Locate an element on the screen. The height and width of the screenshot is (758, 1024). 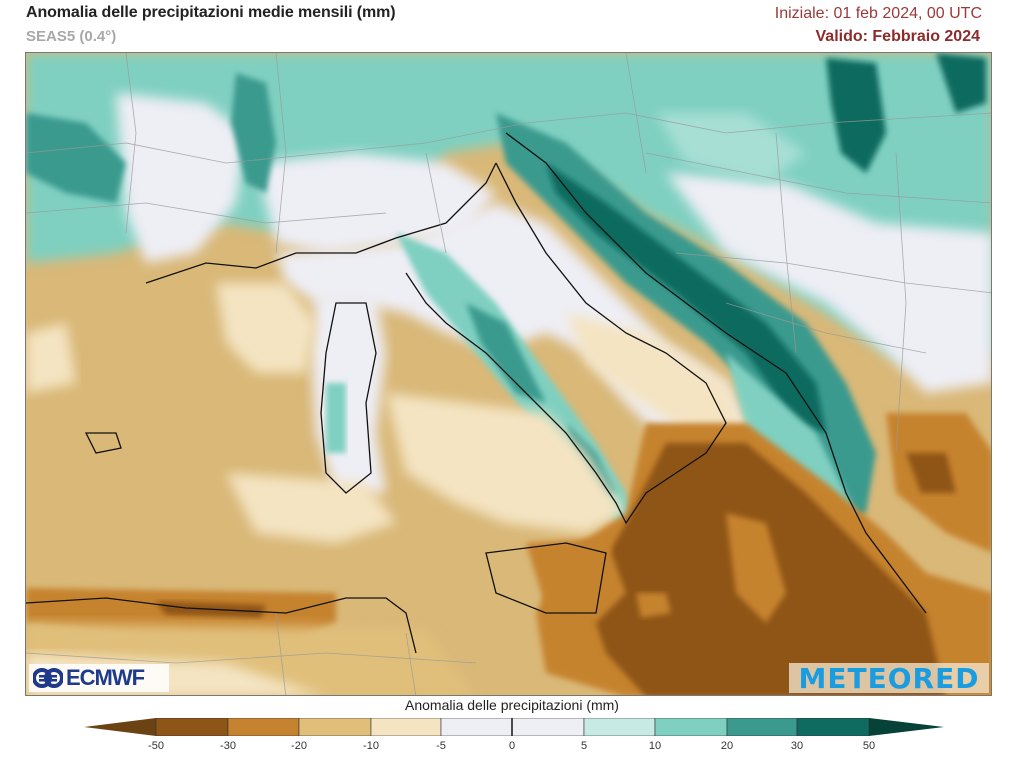
meteored-logo: METEORED is located at coordinates (889, 678).